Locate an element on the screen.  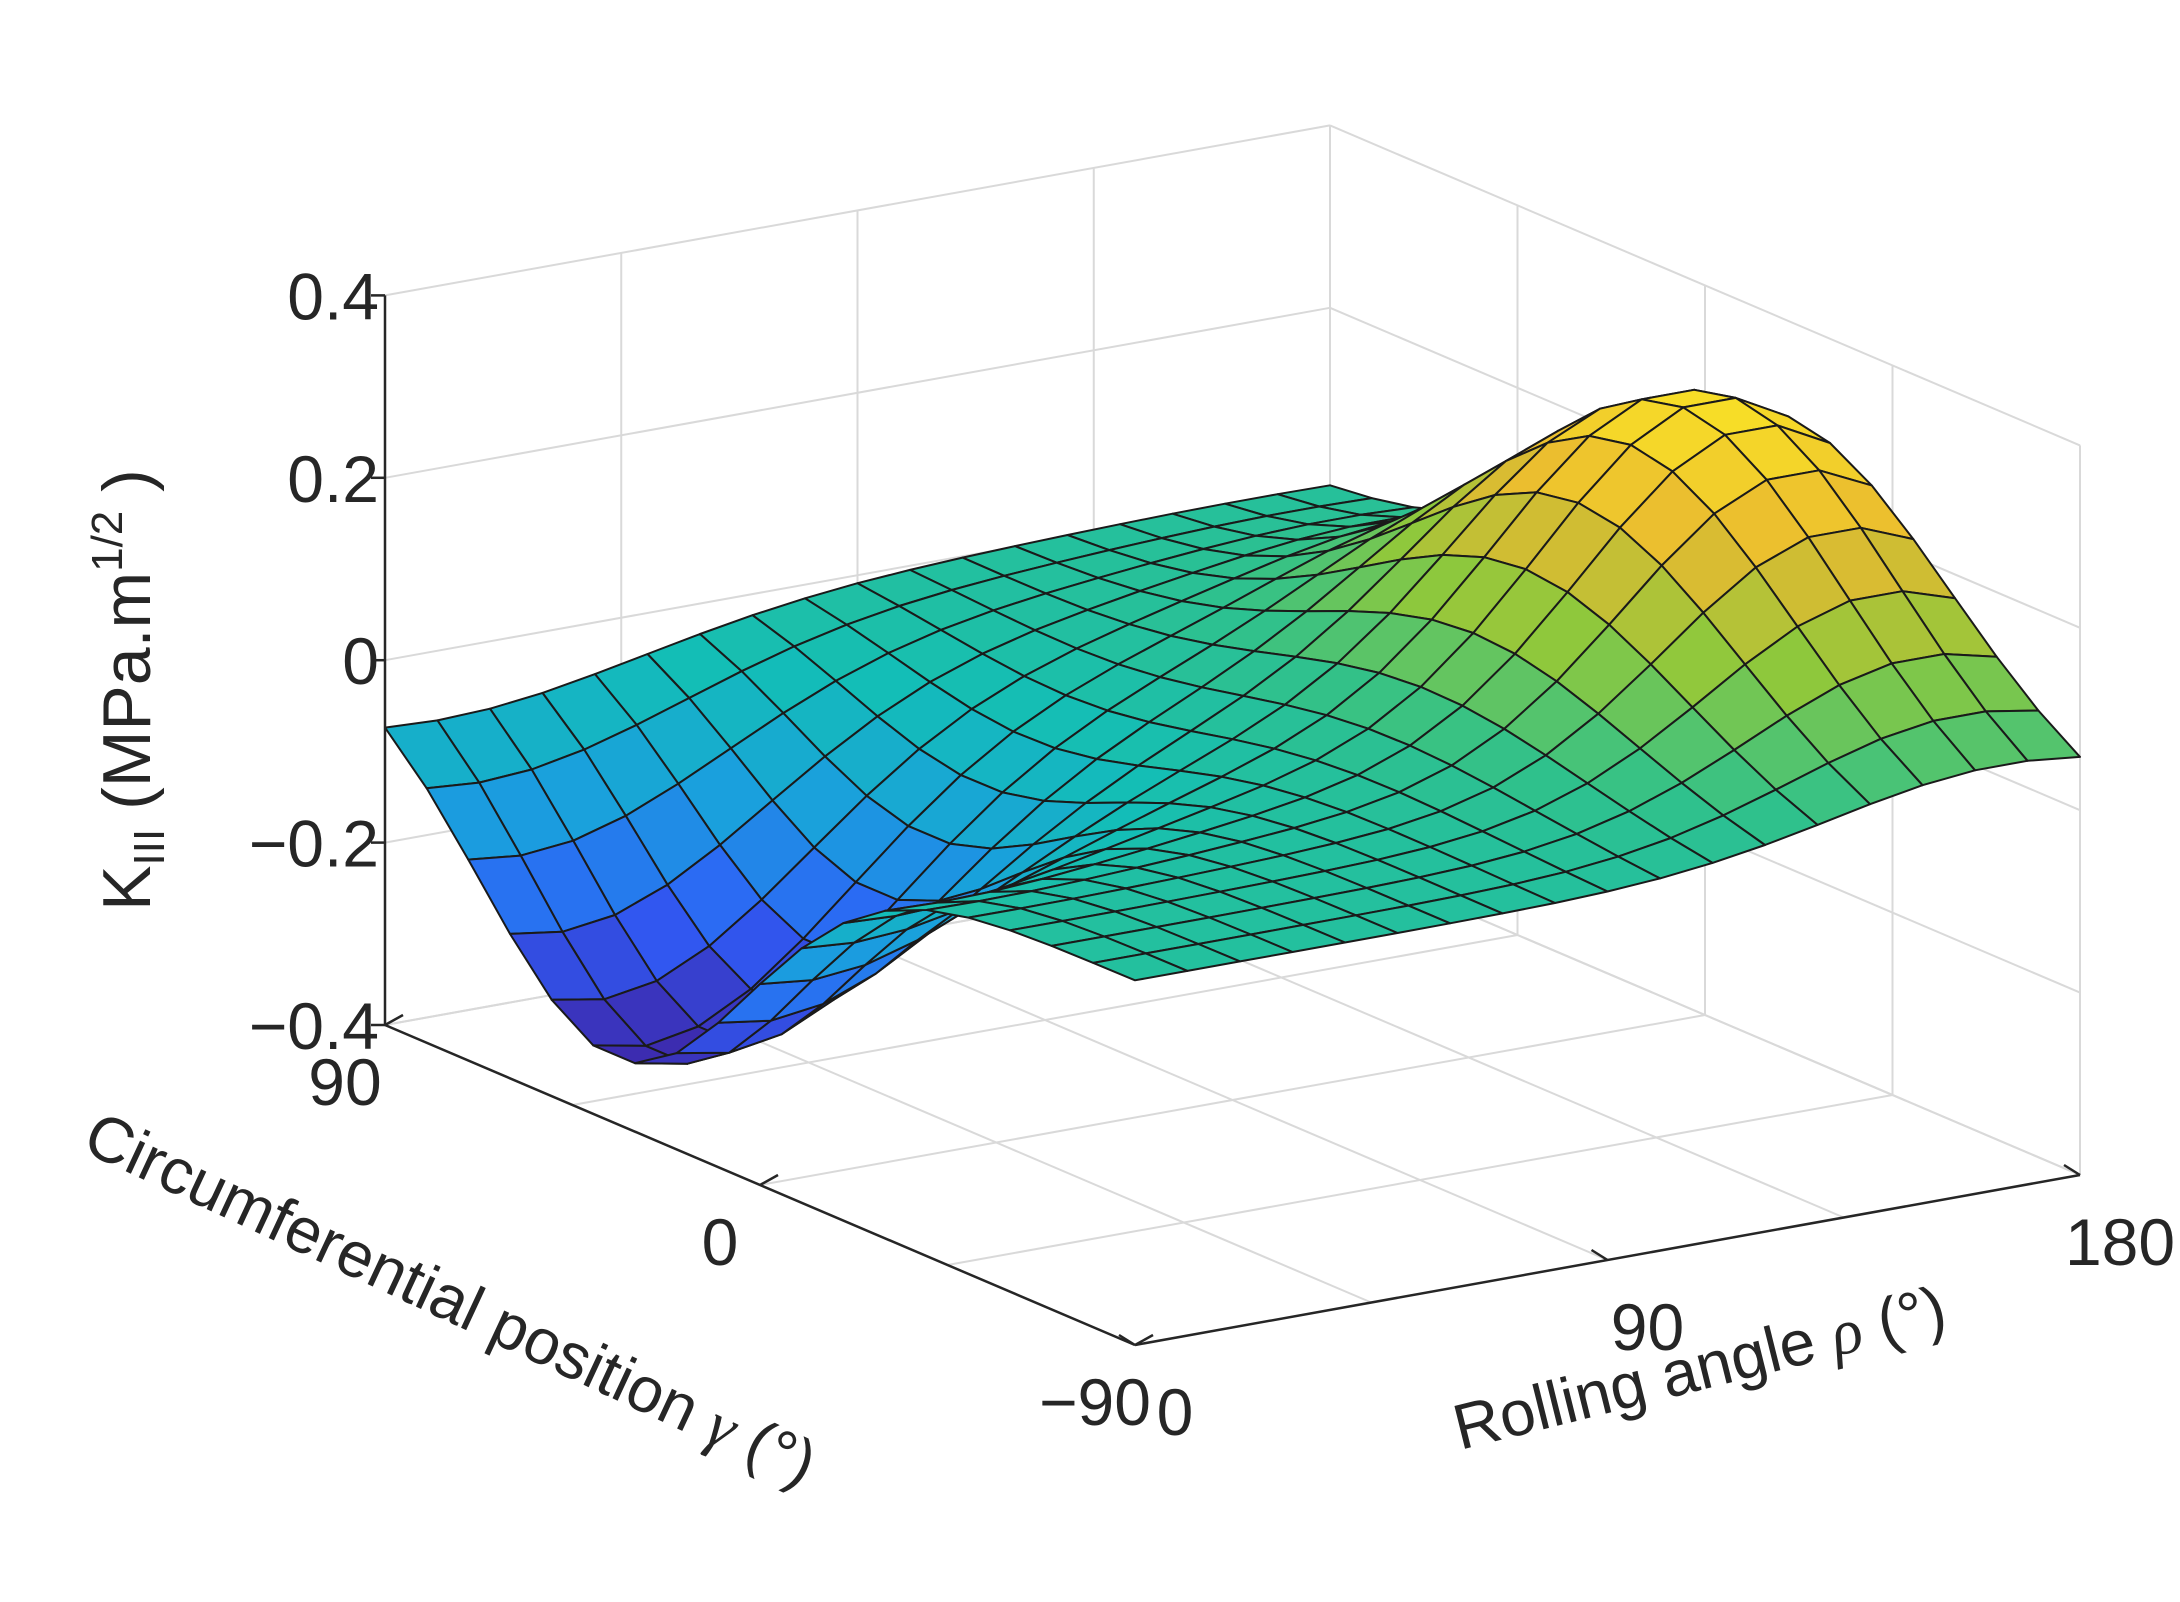
x-label-unit: (°) is located at coordinates (1902, 1317).